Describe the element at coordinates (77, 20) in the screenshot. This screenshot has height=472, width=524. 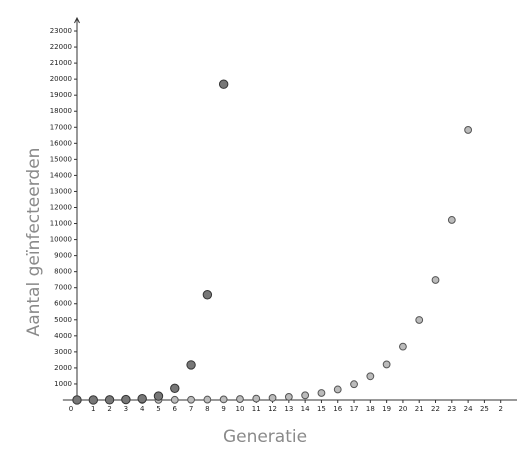
I see `y-axis-arrow` at that location.